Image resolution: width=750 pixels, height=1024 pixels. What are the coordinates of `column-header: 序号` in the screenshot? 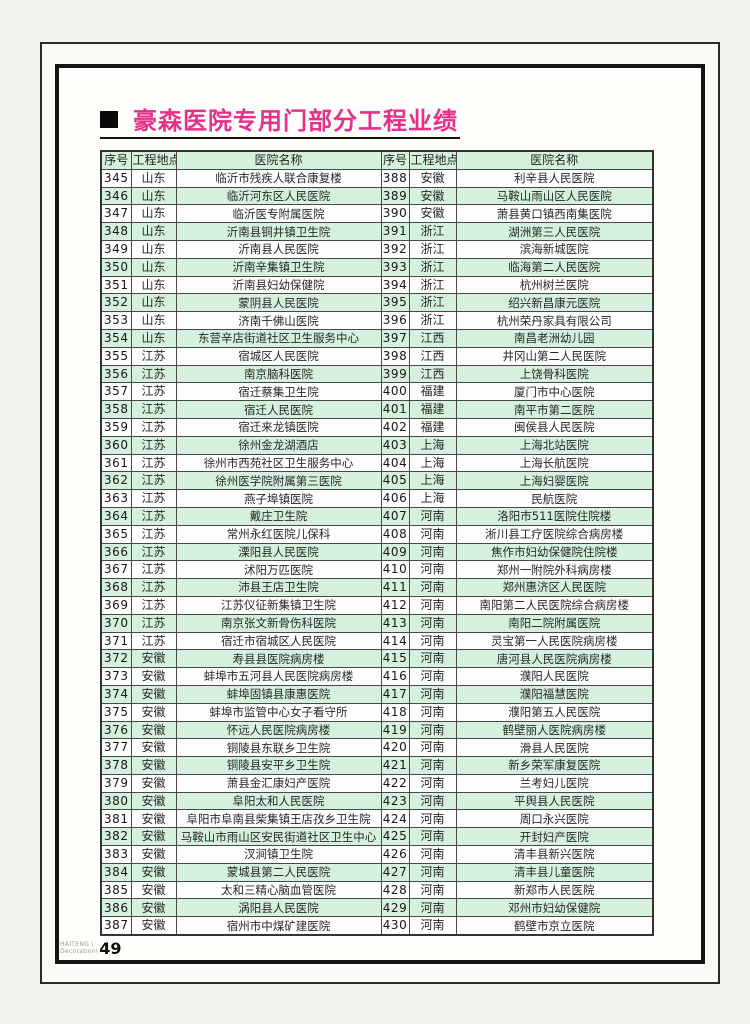 It's located at (395, 160).